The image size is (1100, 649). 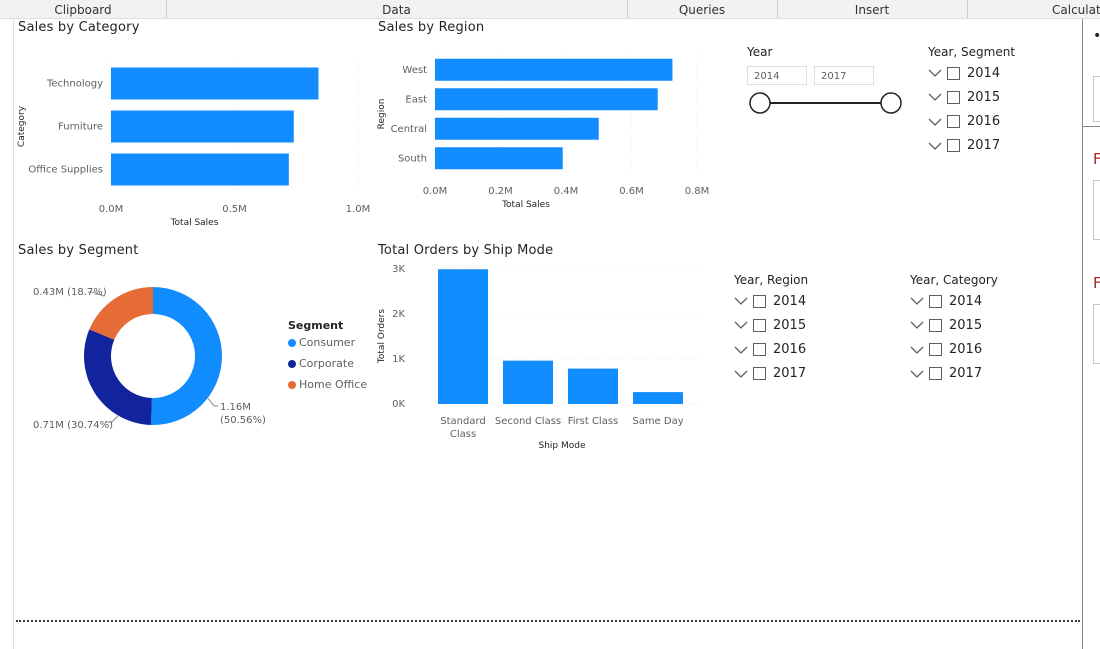 I want to click on x-tick-label: 1.0M, so click(x=358, y=209).